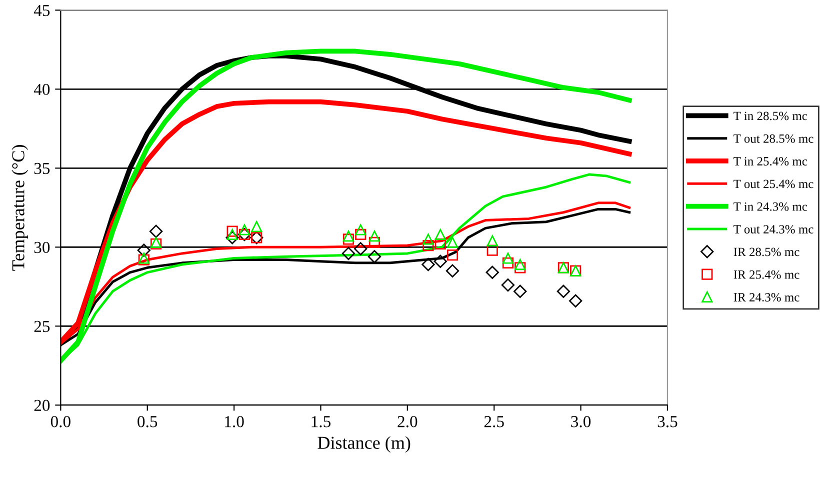 The image size is (820, 484). I want to click on y-tick-label: 40, so click(42, 90).